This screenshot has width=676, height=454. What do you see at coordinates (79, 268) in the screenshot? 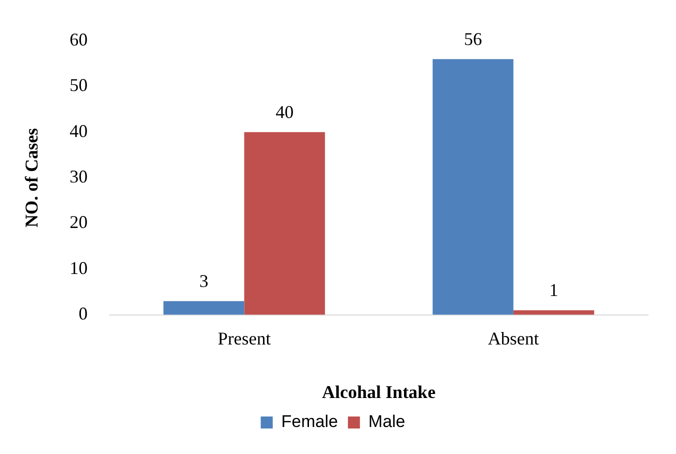
I see `y-tick-label: 10` at bounding box center [79, 268].